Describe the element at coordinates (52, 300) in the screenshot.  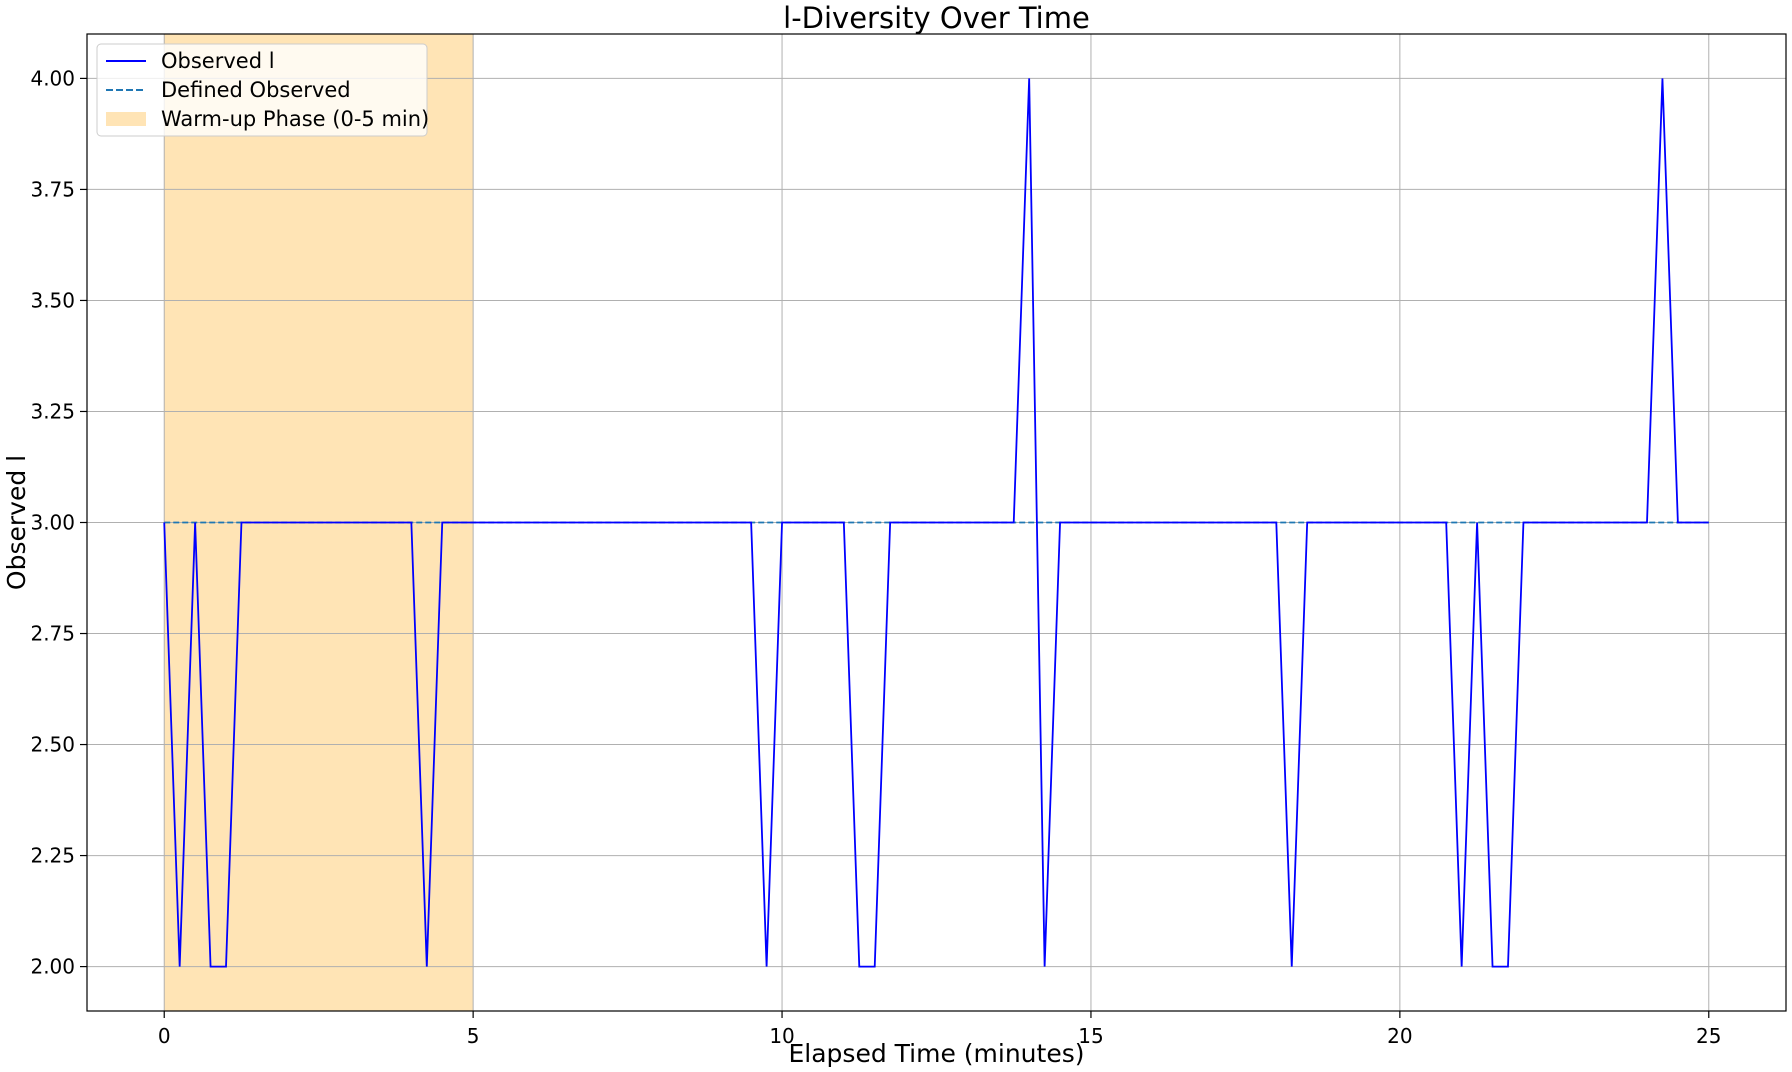
I see `y-tick-label-6: 3.50` at that location.